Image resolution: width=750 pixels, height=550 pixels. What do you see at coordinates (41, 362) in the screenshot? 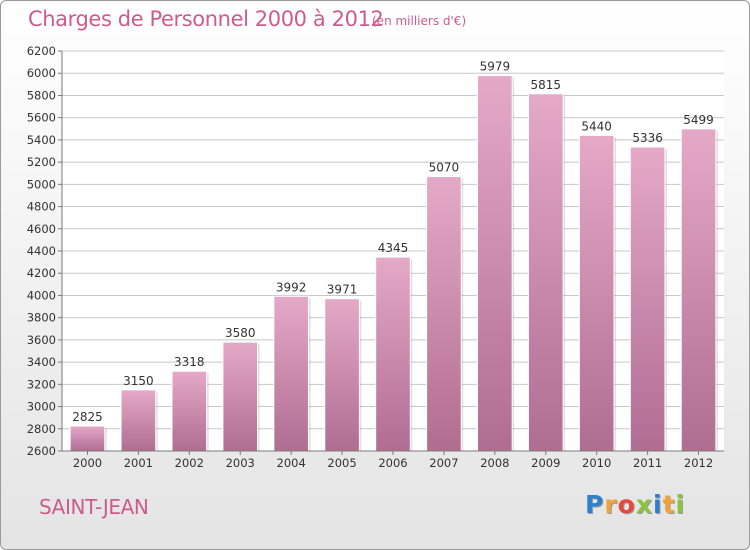
I see `y-tick-label: 3400` at bounding box center [41, 362].